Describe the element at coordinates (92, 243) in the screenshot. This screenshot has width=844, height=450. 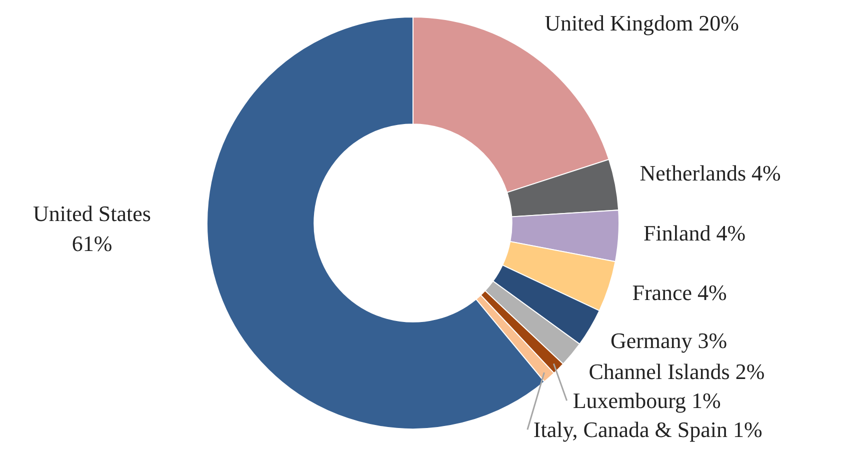
I see `data-label: 61%` at that location.